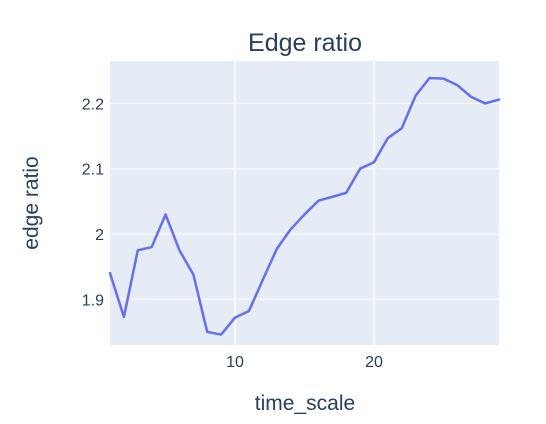  What do you see at coordinates (93, 104) in the screenshot?
I see `y-tick-label: 2.2` at bounding box center [93, 104].